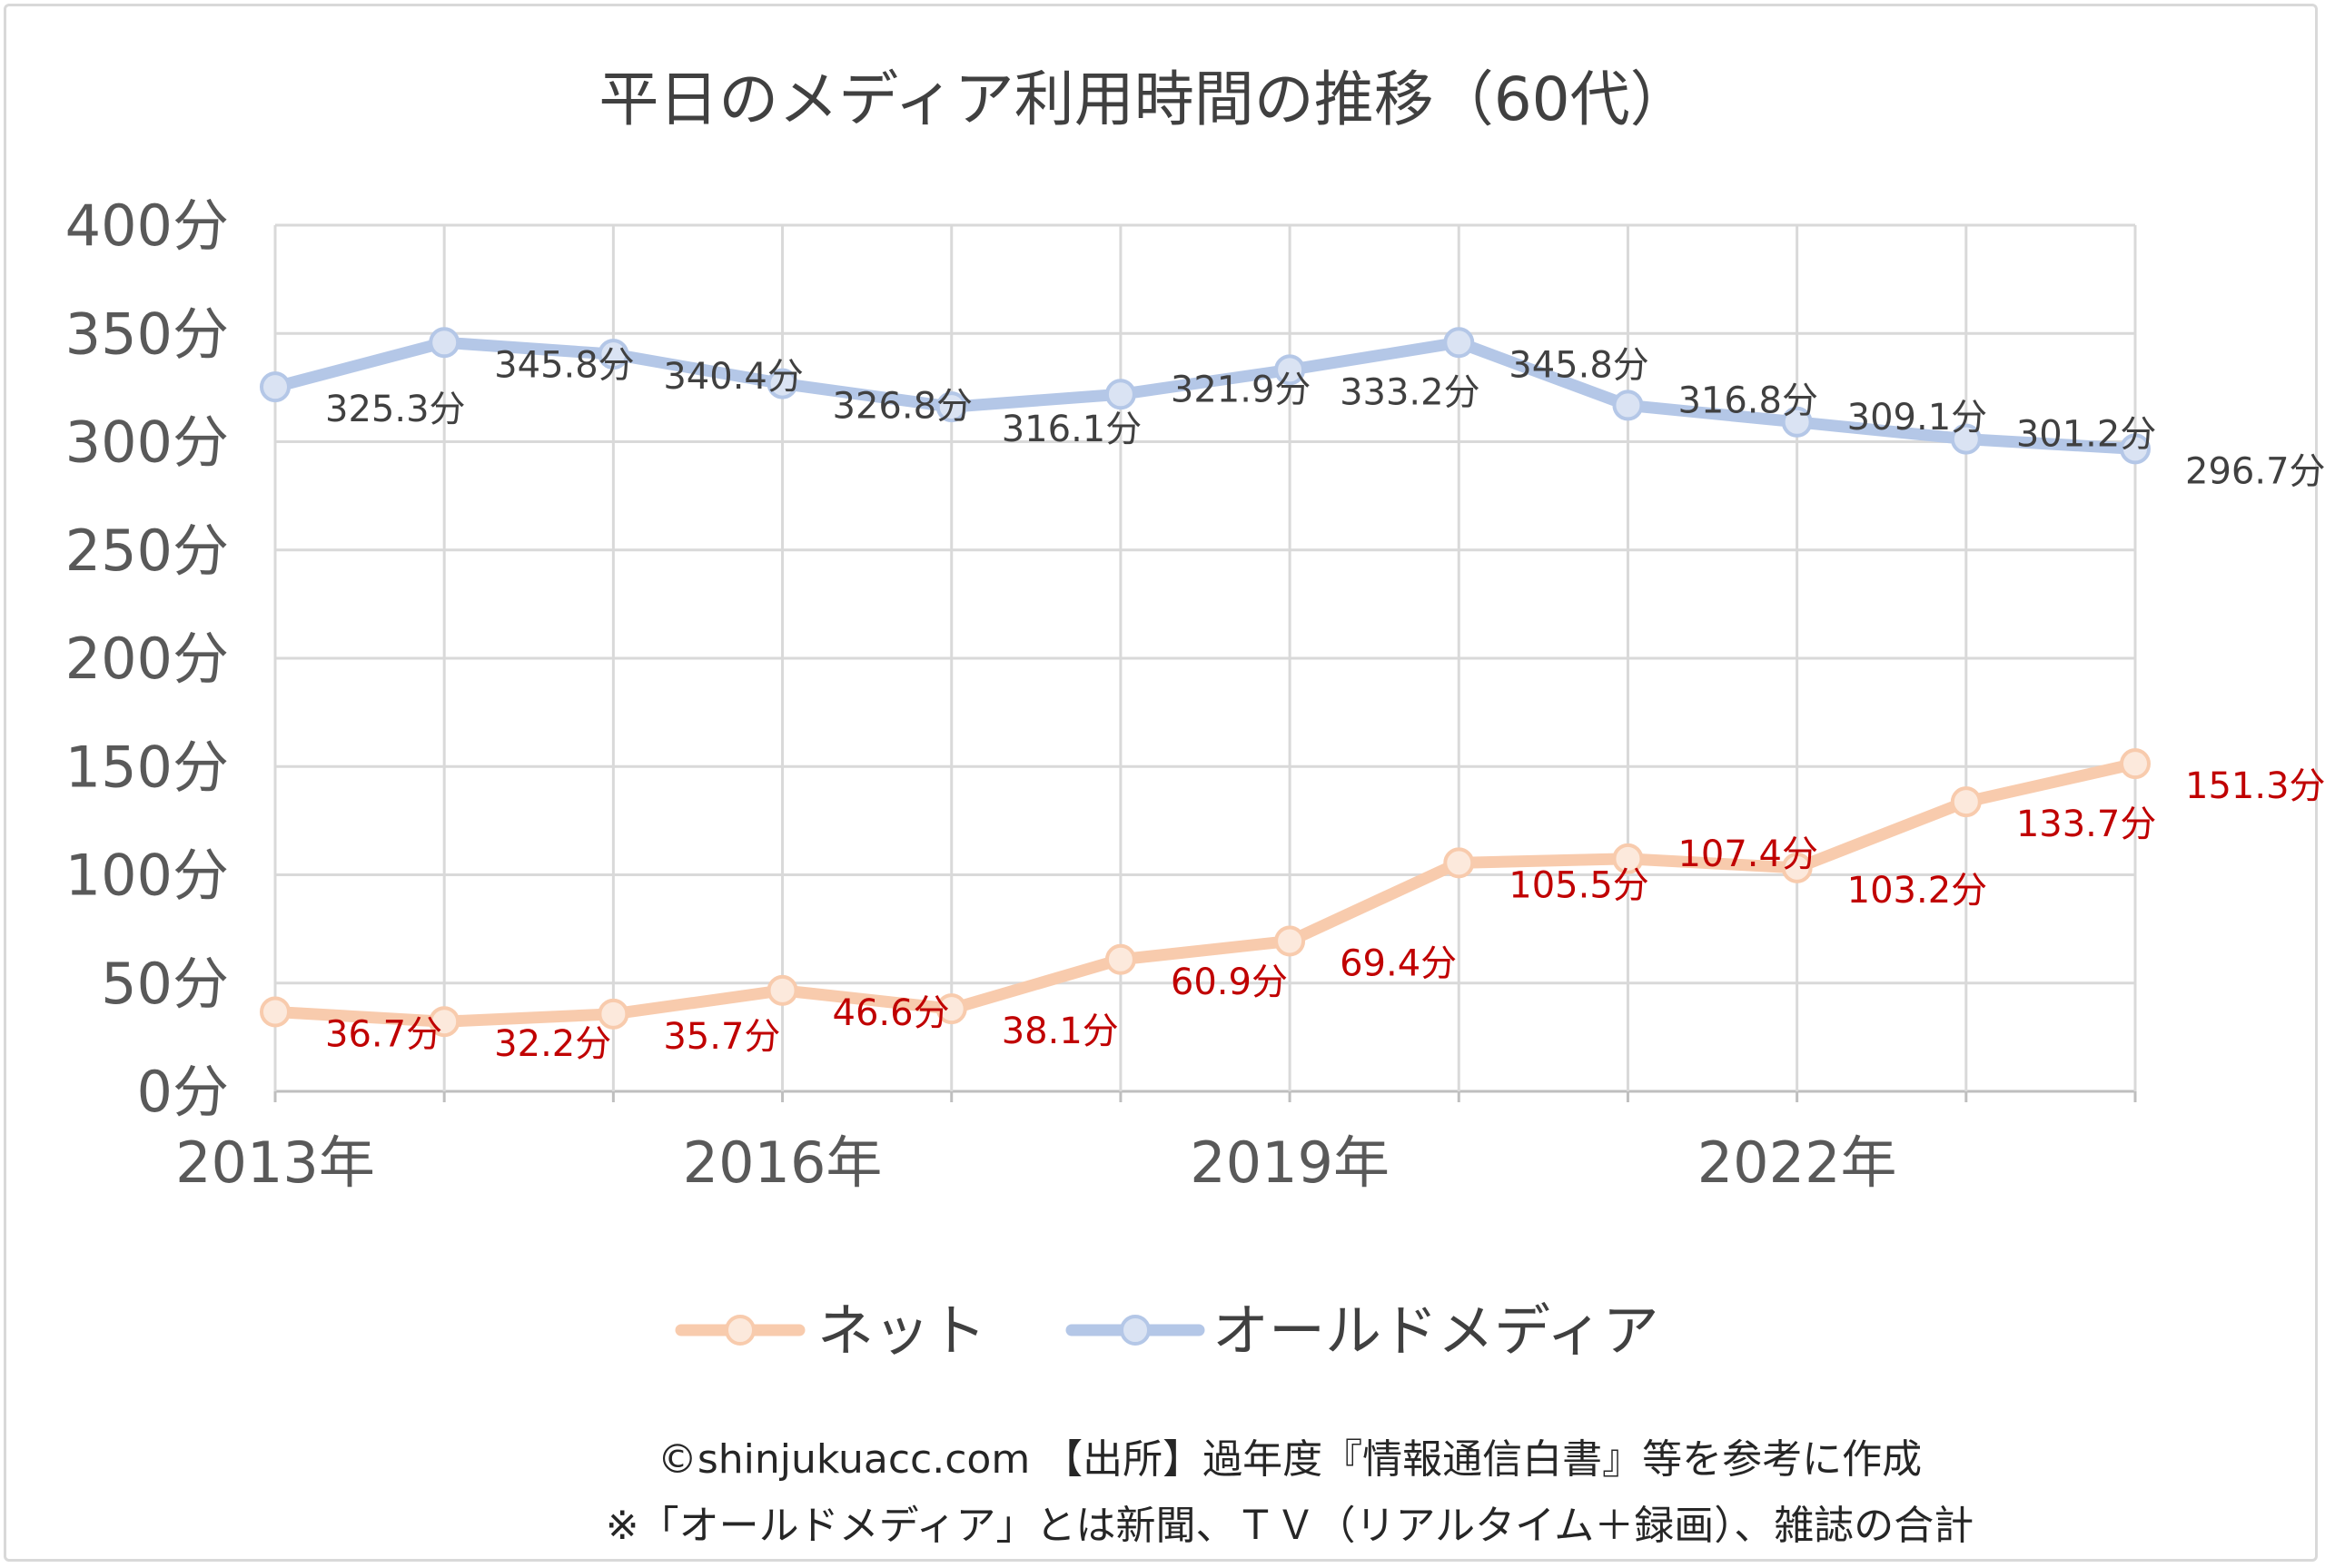 The height and width of the screenshot is (1568, 2325). What do you see at coordinates (395, 410) in the screenshot?
I see `data-label: 325.3分` at bounding box center [395, 410].